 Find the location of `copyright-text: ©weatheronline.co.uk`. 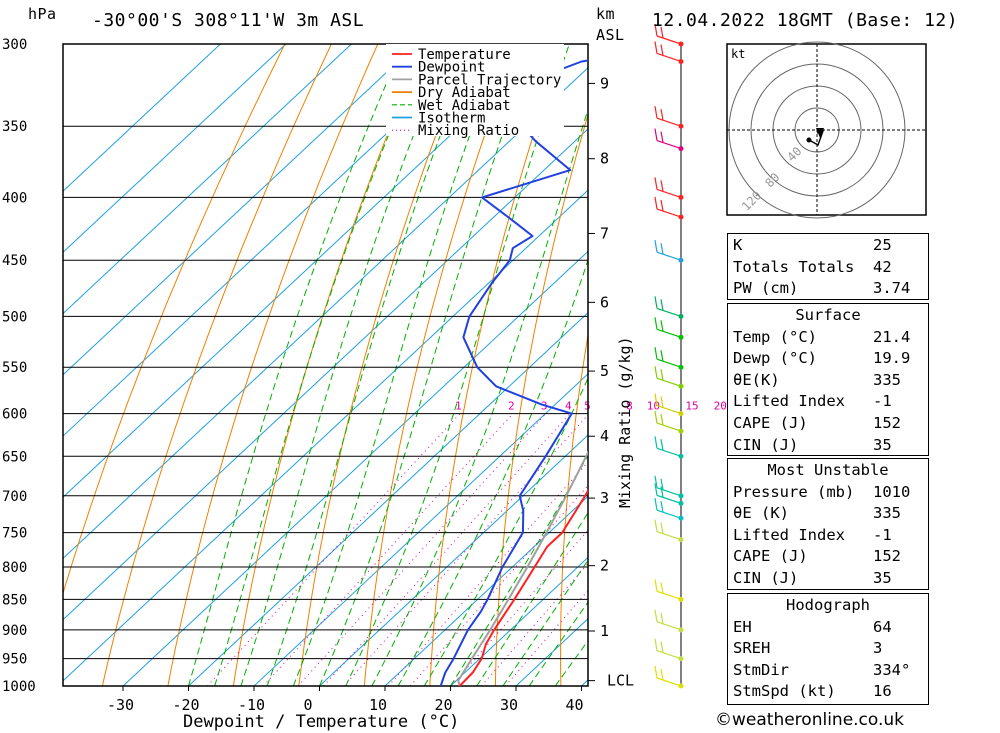

copyright-text: ©weatheronline.co.uk is located at coordinates (810, 720).